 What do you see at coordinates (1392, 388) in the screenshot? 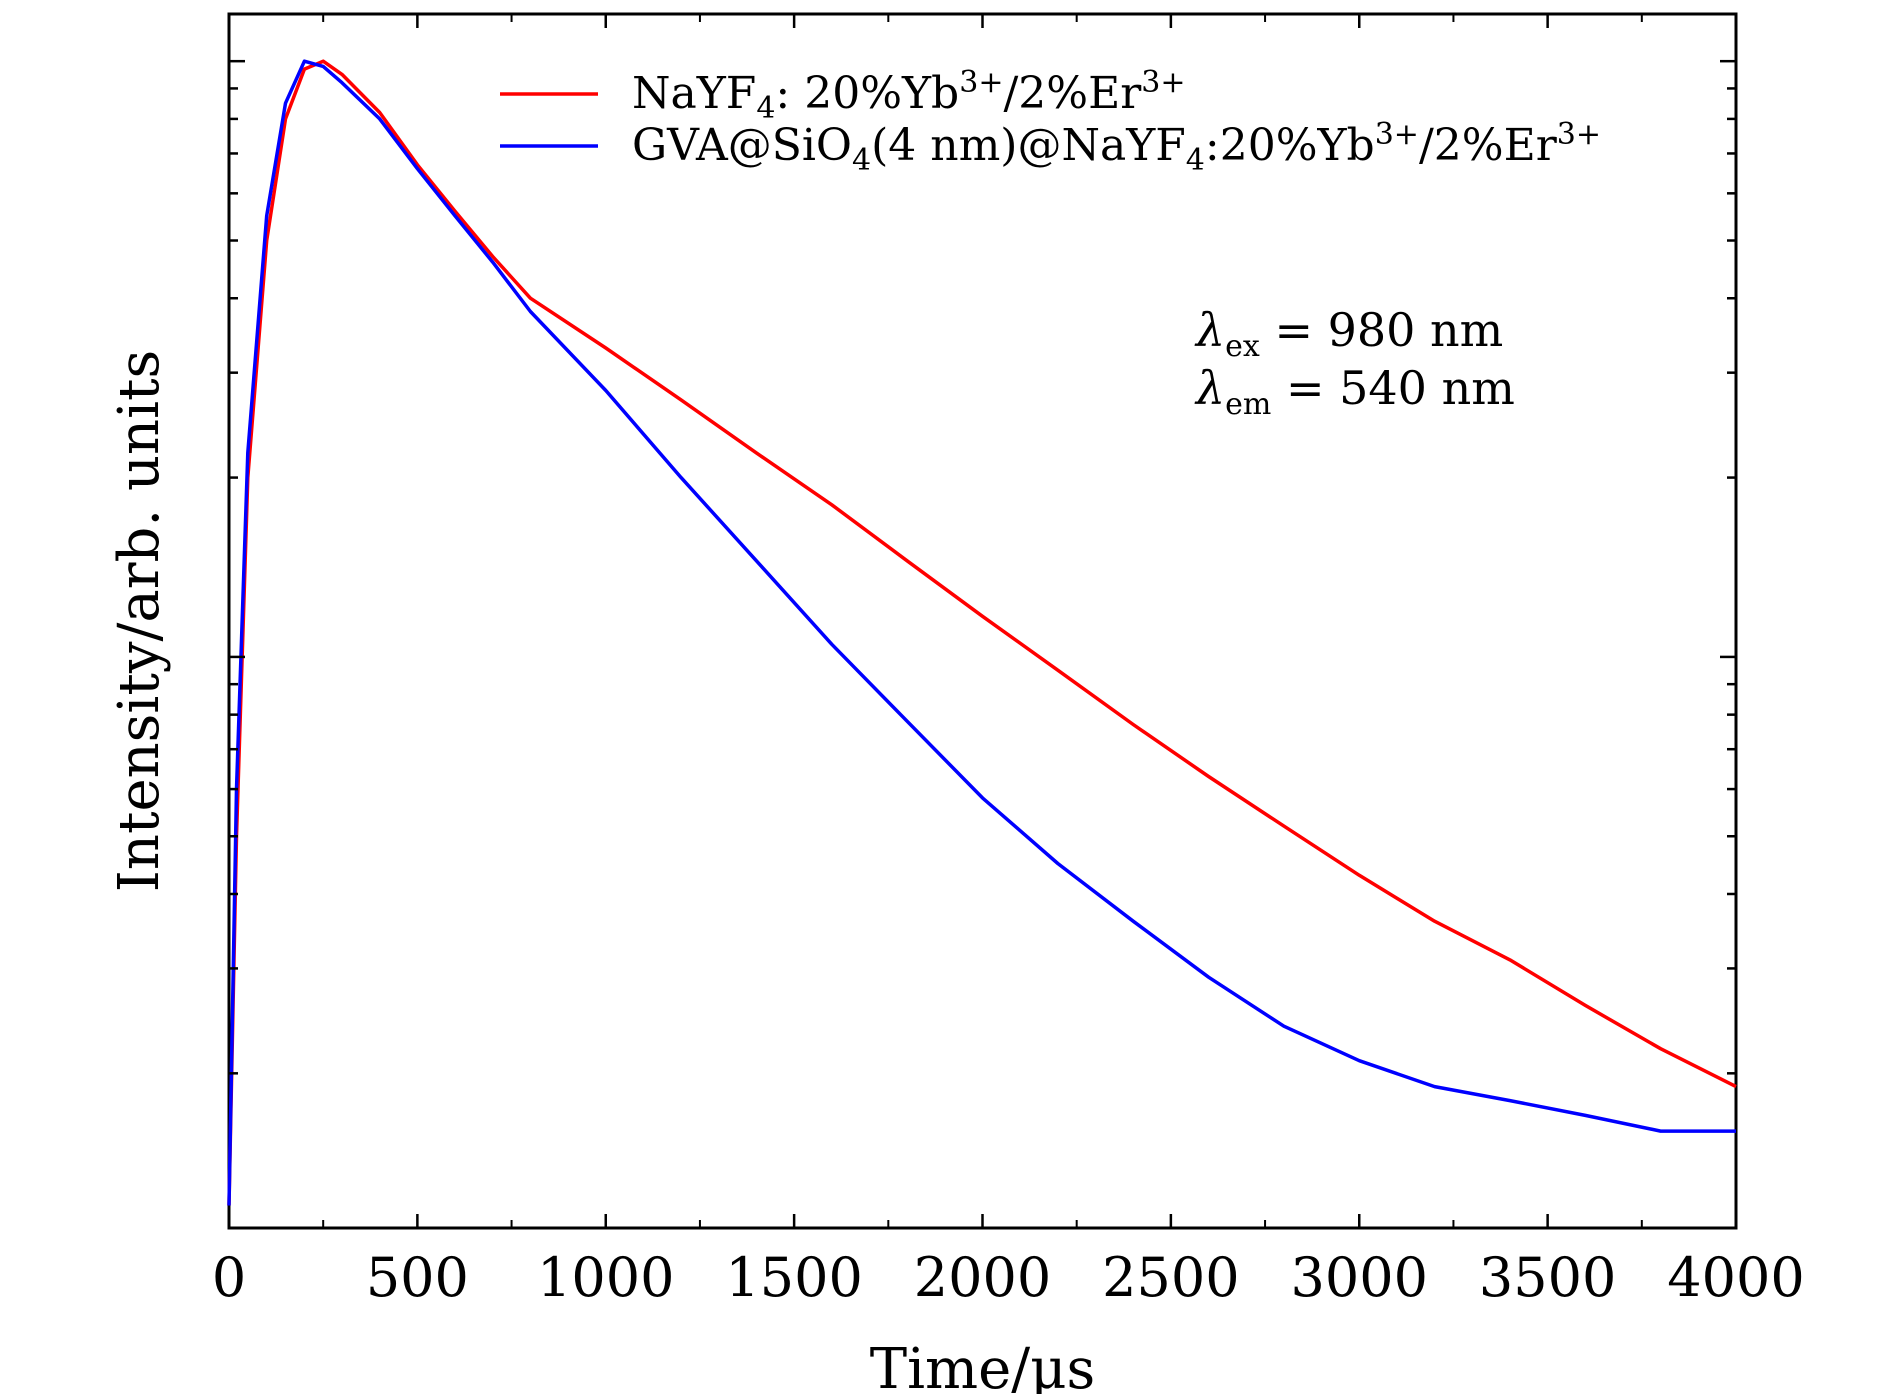
I see `emission-value: = 540 nm` at bounding box center [1392, 388].